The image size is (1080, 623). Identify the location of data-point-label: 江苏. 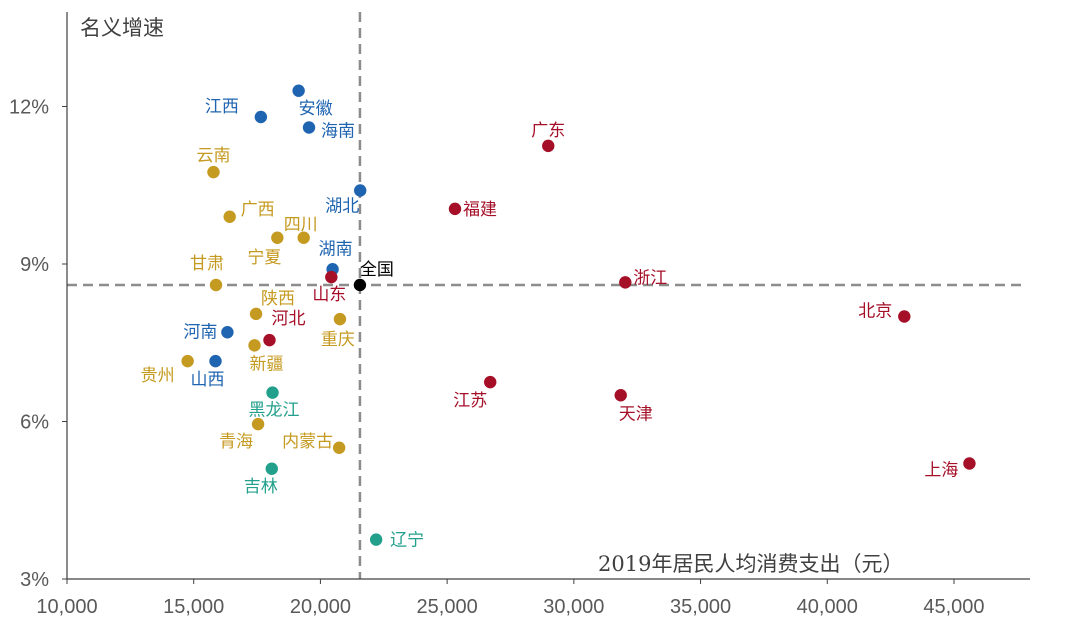
(470, 401).